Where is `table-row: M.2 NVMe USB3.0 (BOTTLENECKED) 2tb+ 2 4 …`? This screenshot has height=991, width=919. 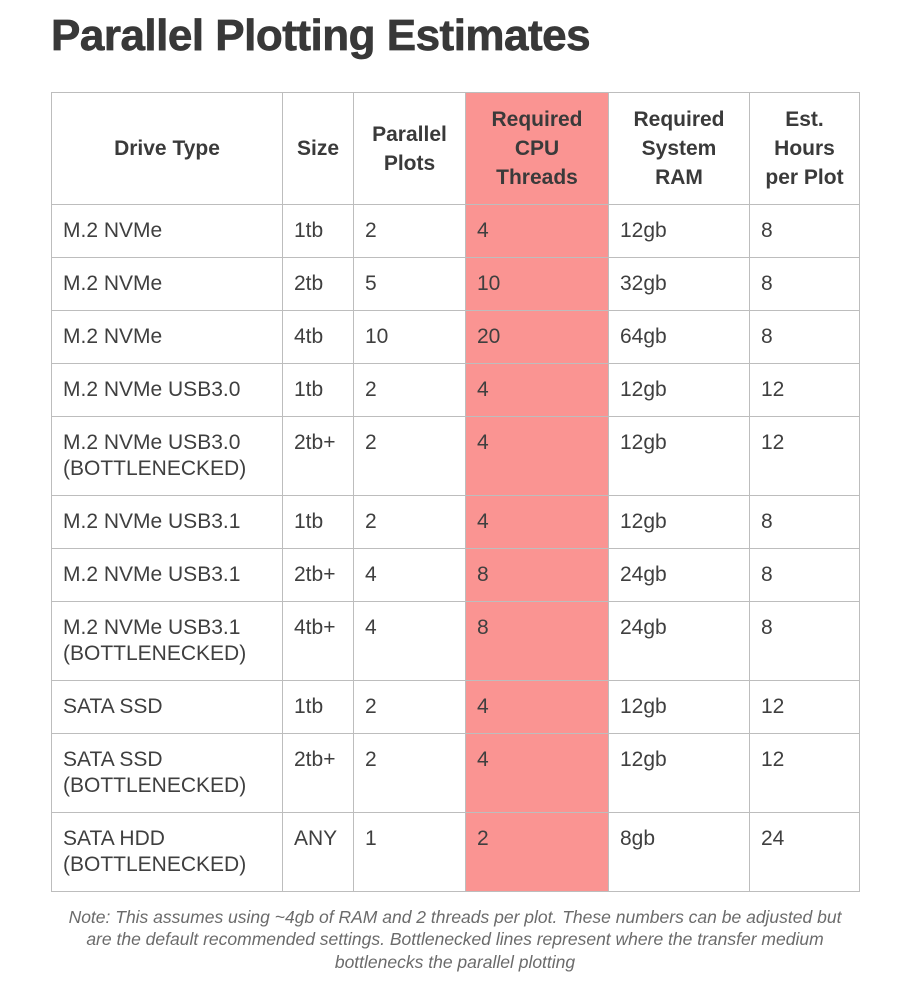 table-row: M.2 NVMe USB3.0 (BOTTLENECKED) 2tb+ 2 4 … is located at coordinates (455, 456).